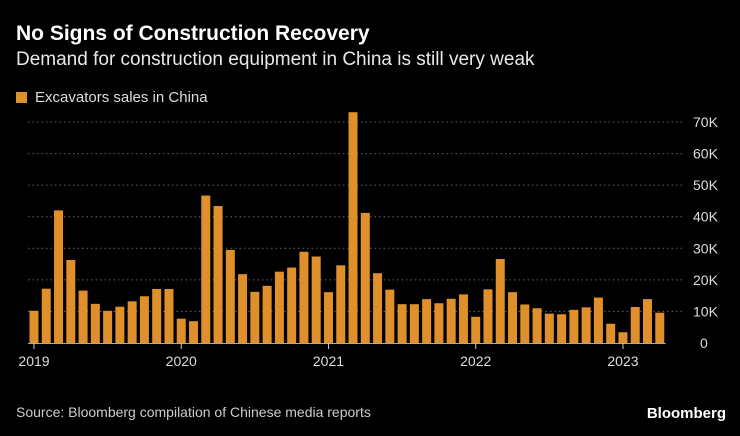 The width and height of the screenshot is (740, 436). I want to click on x-tick-label: 2019, so click(33, 361).